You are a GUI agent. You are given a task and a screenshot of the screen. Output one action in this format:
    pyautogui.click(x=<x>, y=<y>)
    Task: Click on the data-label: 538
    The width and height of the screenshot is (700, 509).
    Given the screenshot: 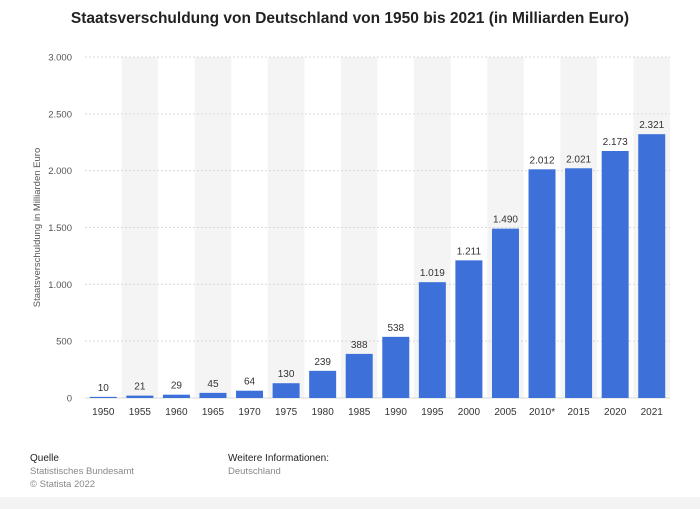 What is the action you would take?
    pyautogui.click(x=395, y=328)
    